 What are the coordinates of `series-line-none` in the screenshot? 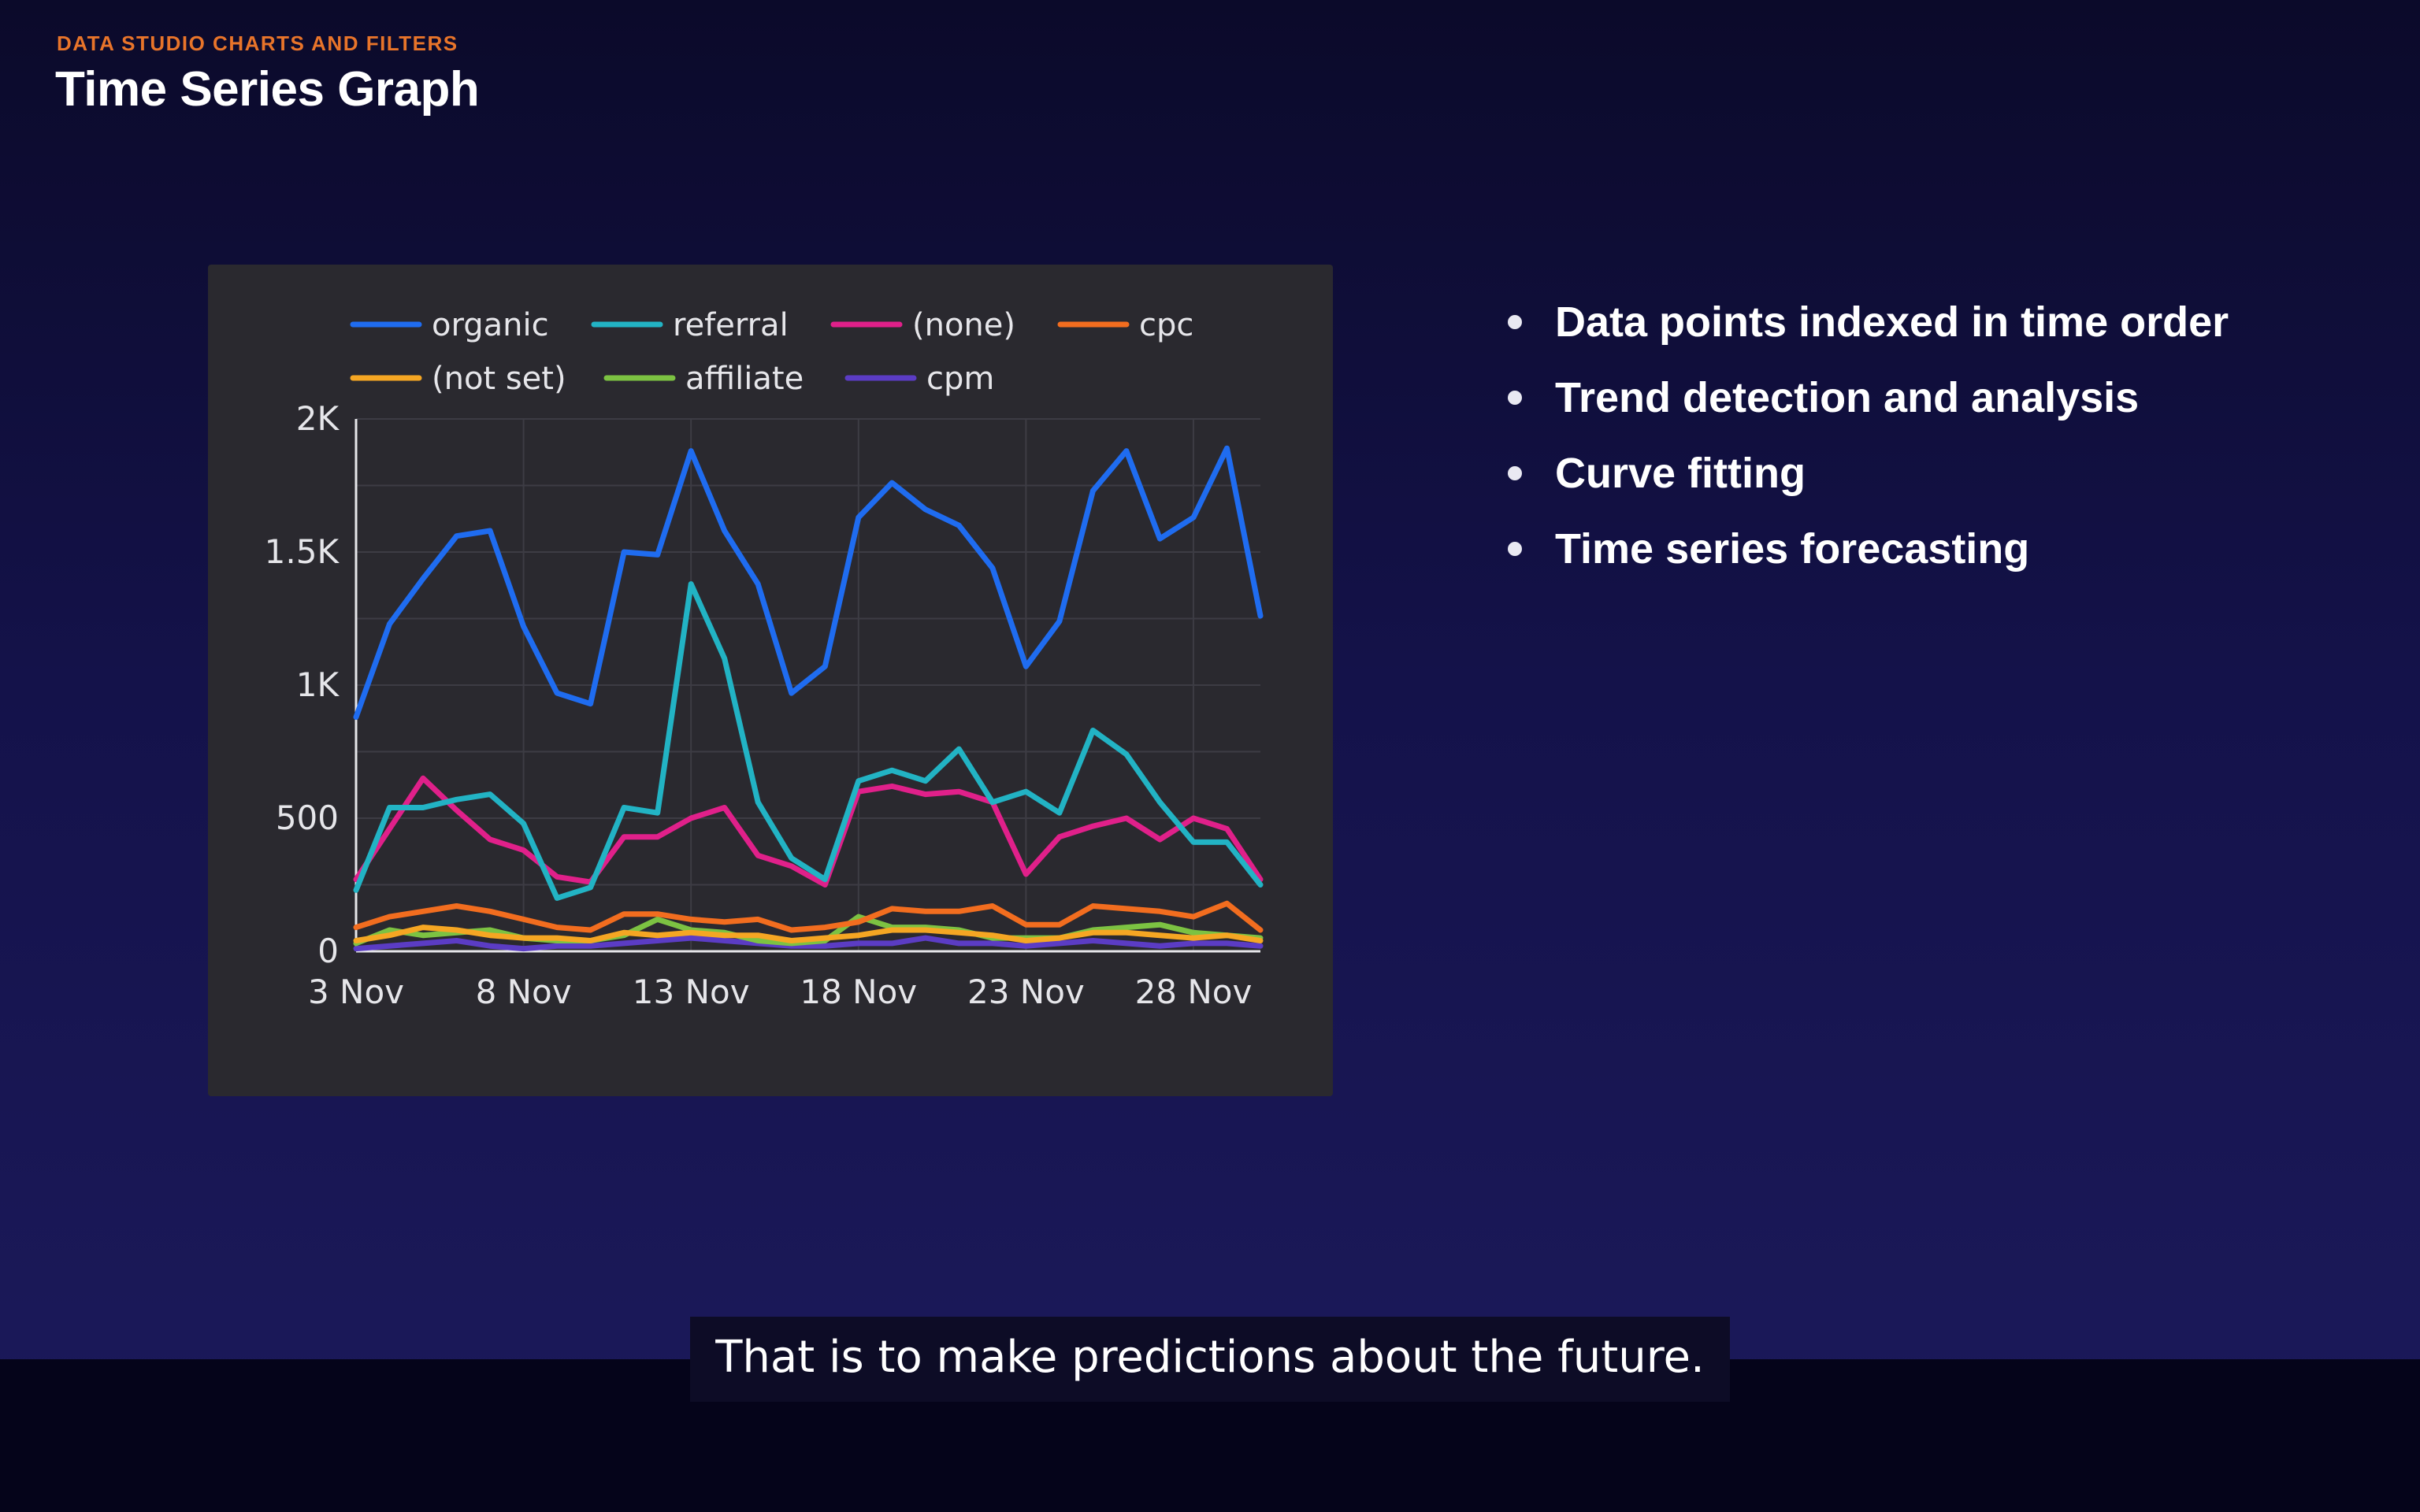 It's located at (809, 831).